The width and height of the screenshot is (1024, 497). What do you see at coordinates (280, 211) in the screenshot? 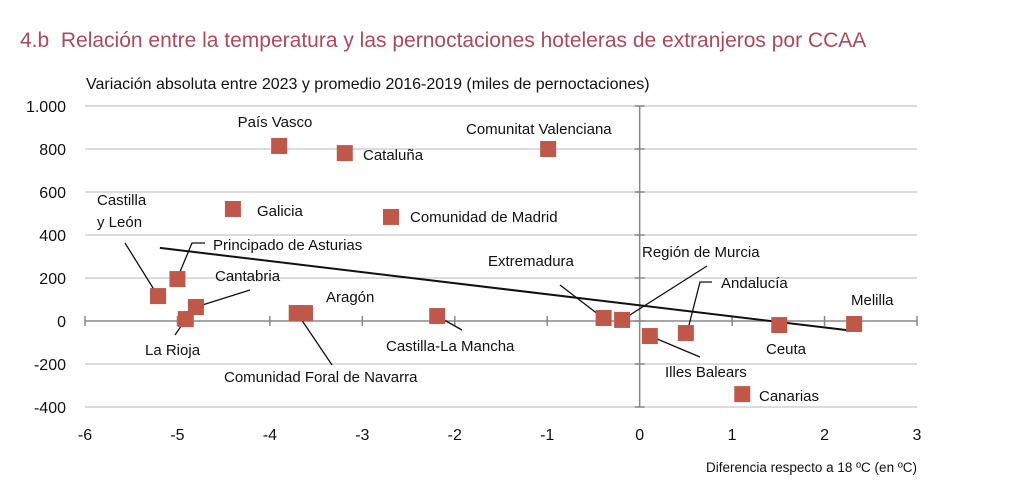
I see `data-label: Galicia` at bounding box center [280, 211].